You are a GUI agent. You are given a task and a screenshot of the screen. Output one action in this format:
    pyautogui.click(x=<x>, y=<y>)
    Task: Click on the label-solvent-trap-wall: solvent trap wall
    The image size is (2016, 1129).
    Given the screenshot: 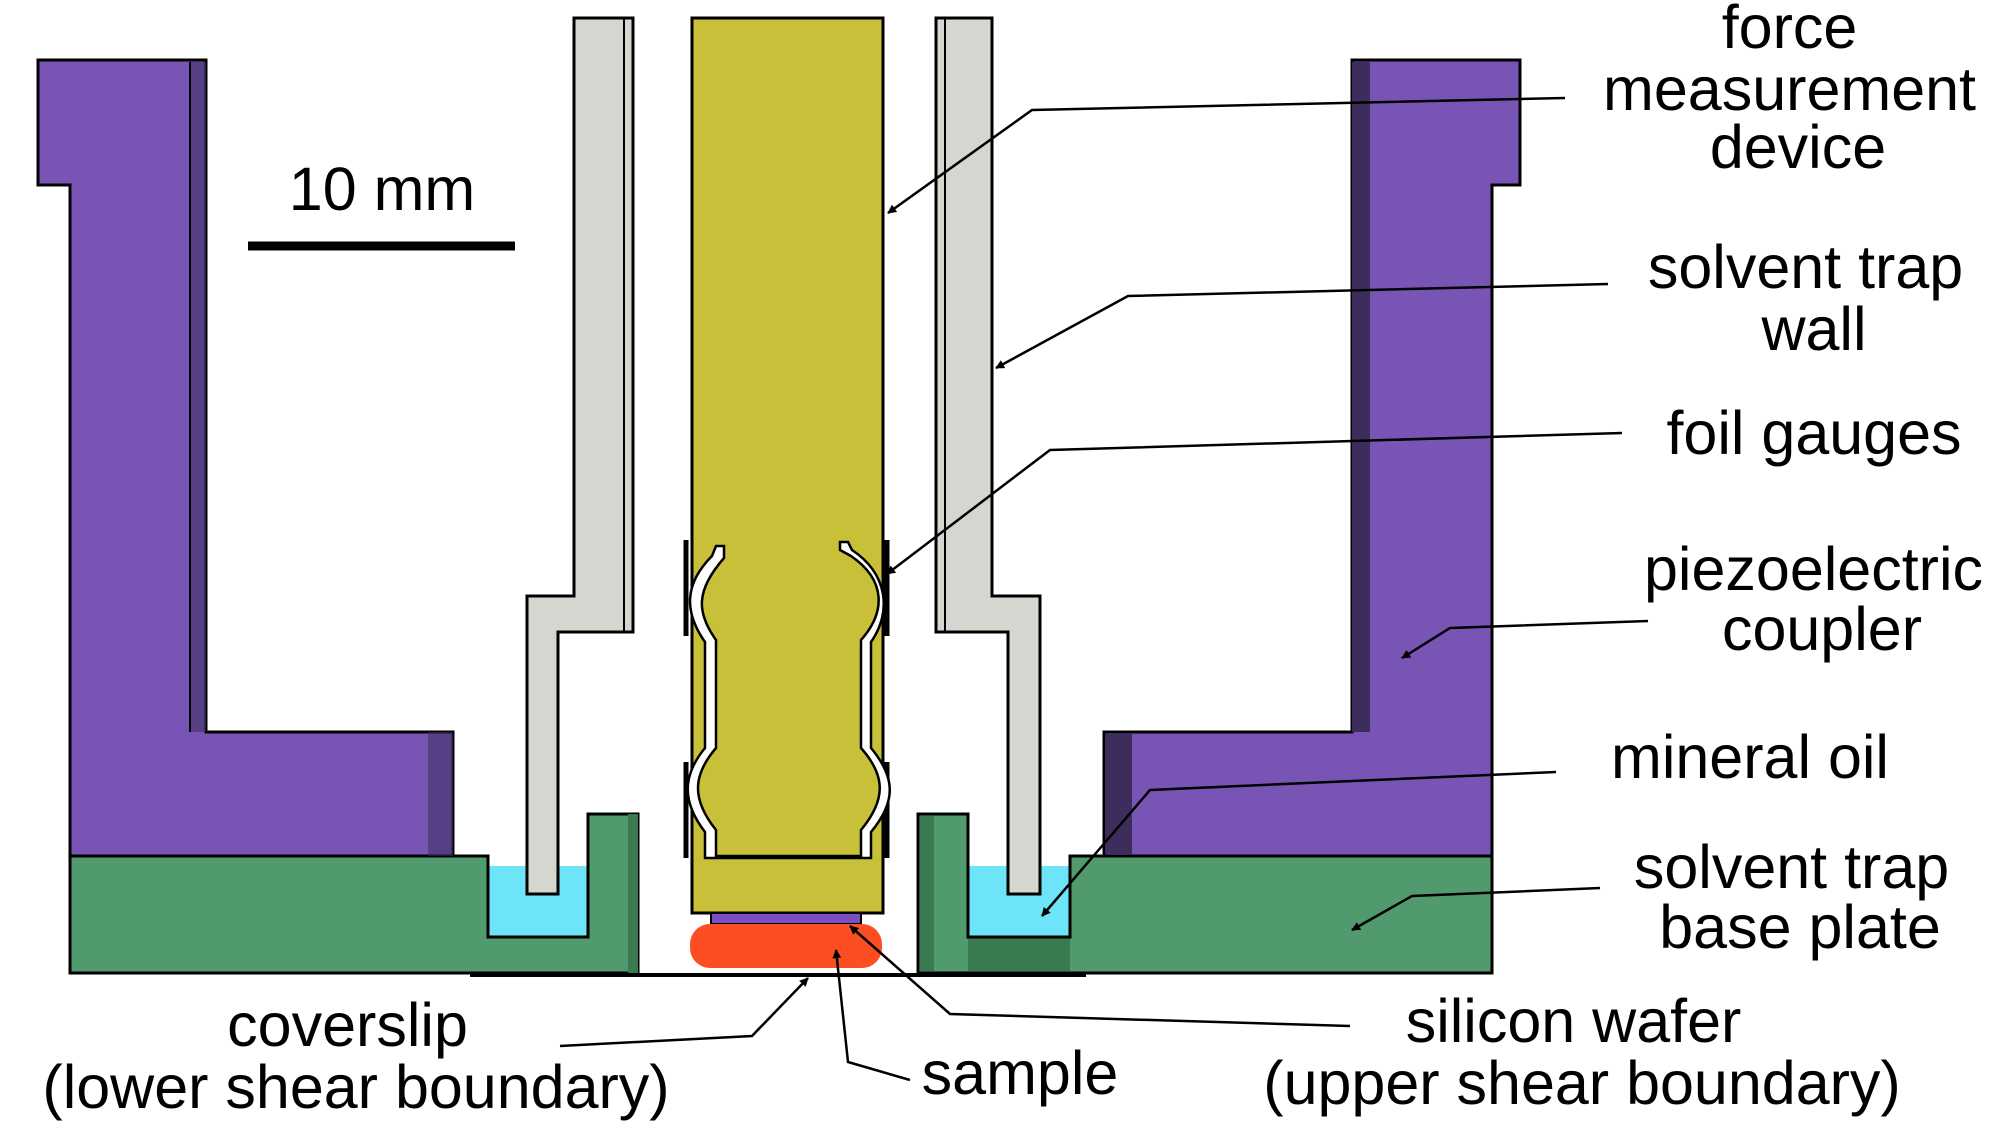 What is the action you would take?
    pyautogui.click(x=1814, y=298)
    